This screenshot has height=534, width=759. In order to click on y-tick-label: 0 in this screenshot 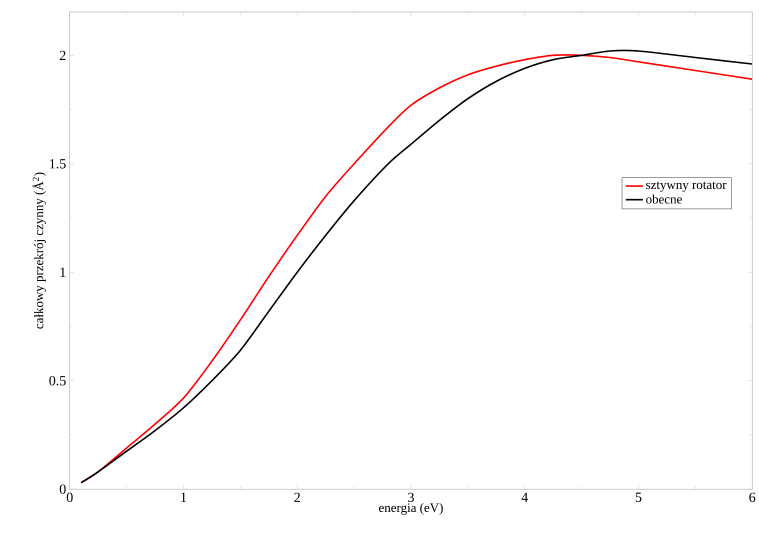, I will do `click(63, 489)`.